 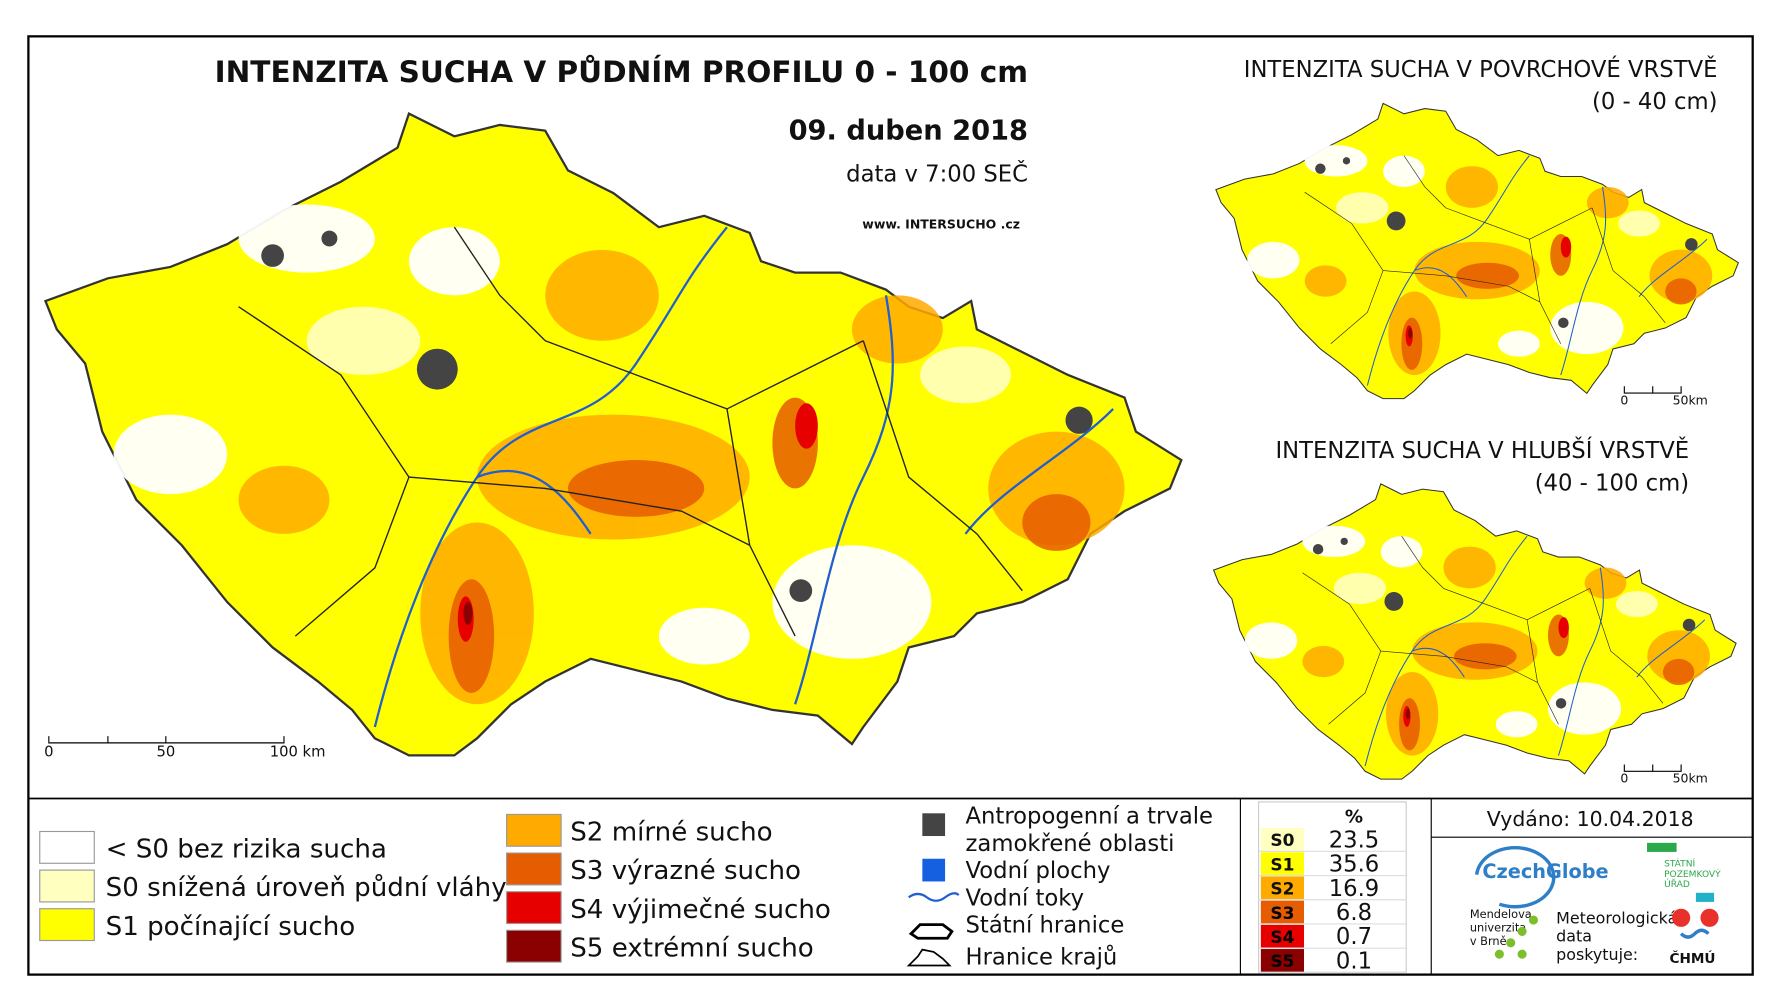 What do you see at coordinates (298, 752) in the screenshot?
I see `scale-label: 100 km` at bounding box center [298, 752].